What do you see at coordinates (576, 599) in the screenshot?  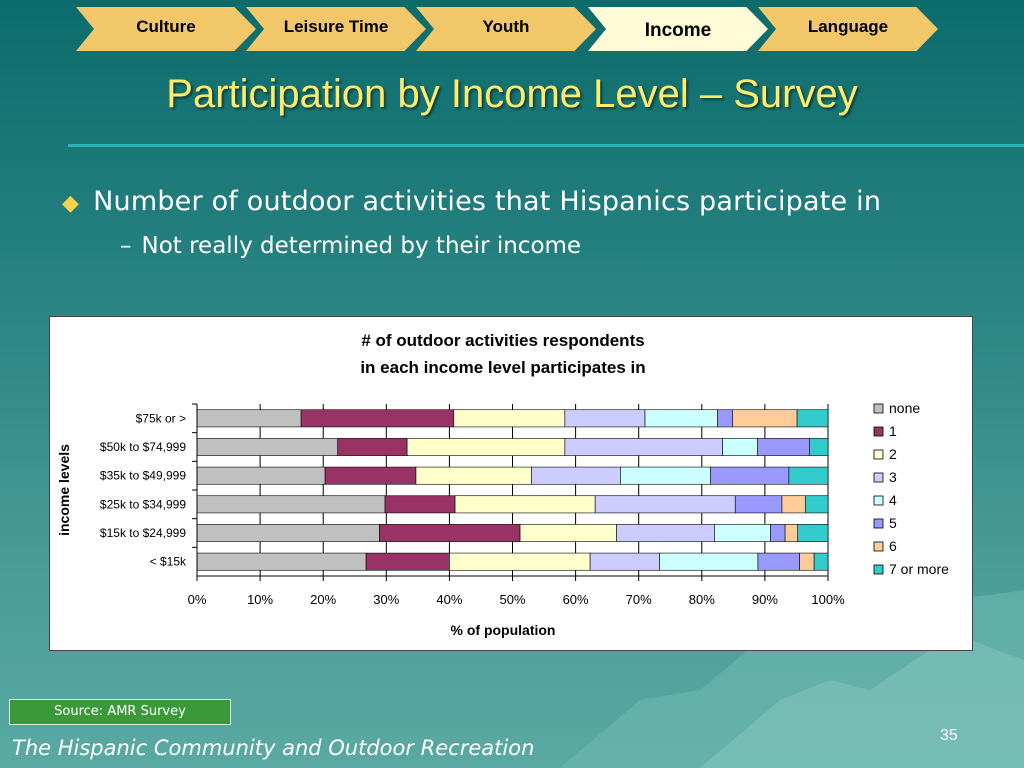 I see `x-tick-label: 60%` at bounding box center [576, 599].